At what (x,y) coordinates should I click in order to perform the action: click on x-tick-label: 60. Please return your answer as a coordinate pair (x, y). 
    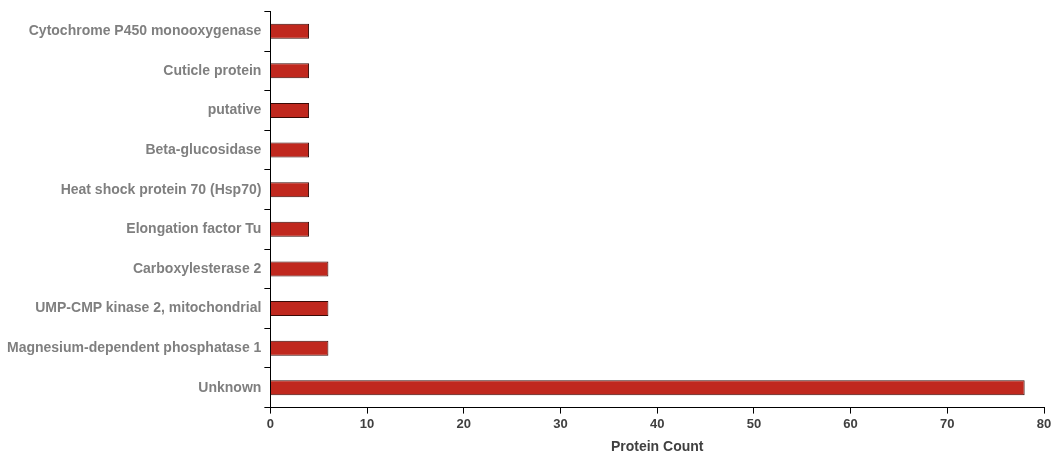
    Looking at the image, I should click on (850, 423).